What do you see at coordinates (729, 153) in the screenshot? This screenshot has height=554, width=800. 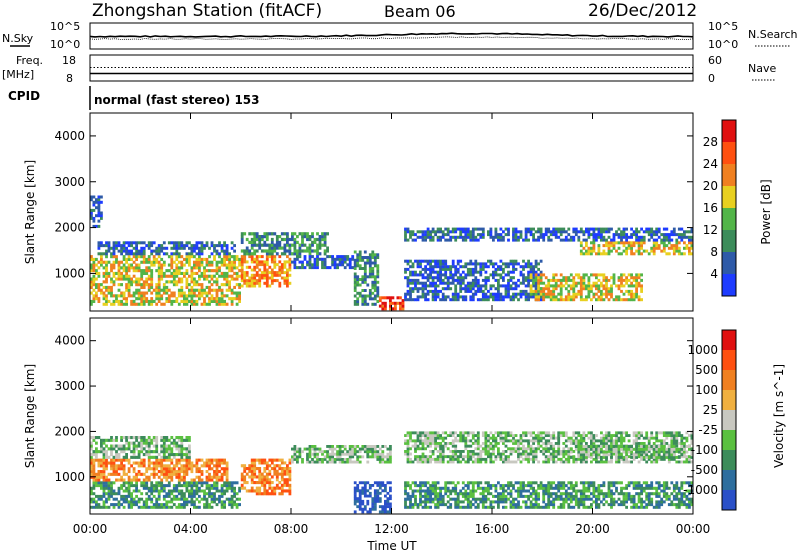 I see `colorbar-swatch` at bounding box center [729, 153].